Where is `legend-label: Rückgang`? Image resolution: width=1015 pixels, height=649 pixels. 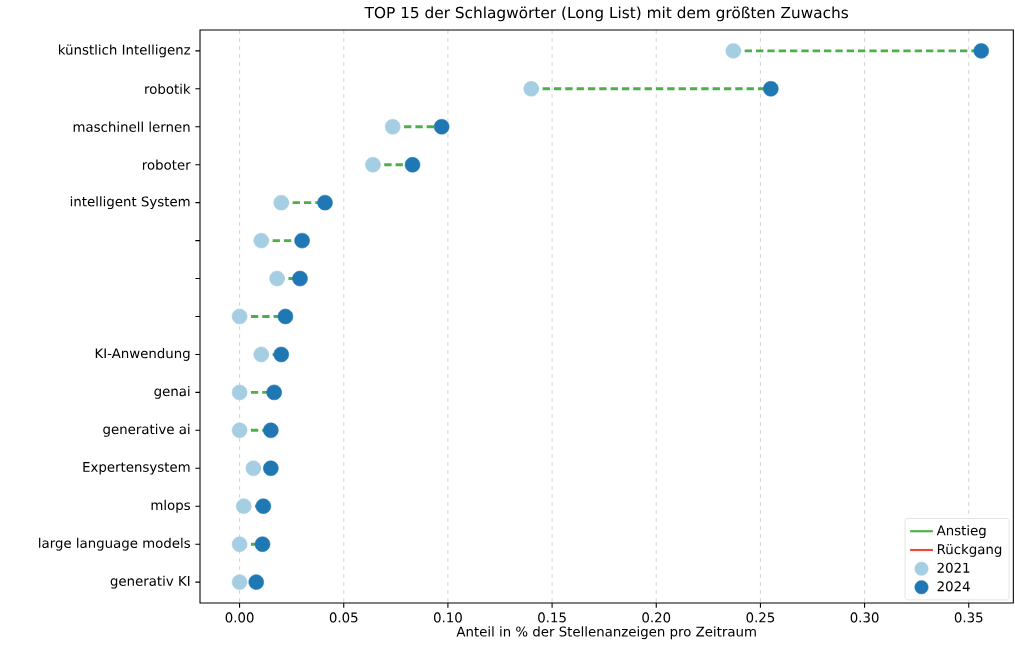
legend-label: Rückgang is located at coordinates (969, 550).